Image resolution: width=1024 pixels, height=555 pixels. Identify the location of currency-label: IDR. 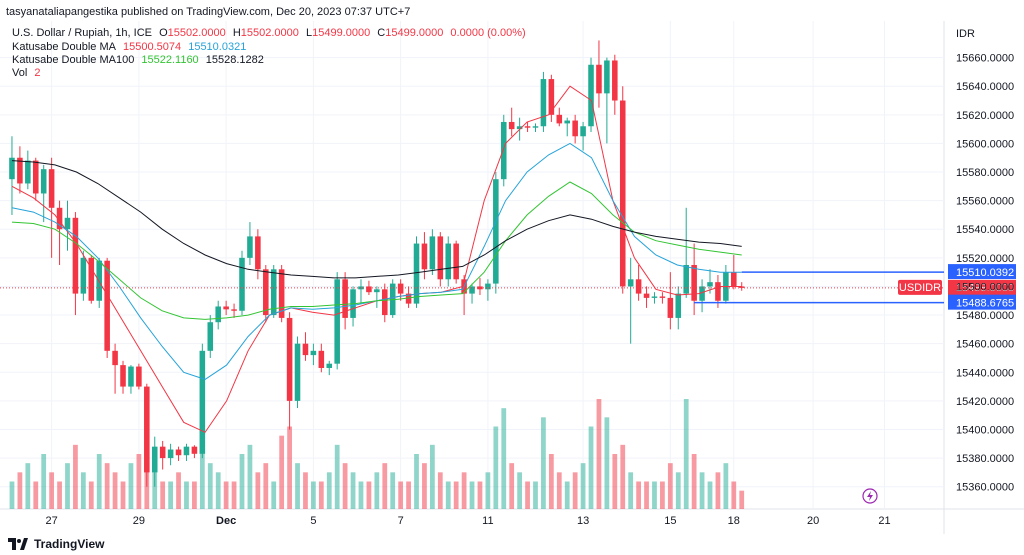
(965, 34).